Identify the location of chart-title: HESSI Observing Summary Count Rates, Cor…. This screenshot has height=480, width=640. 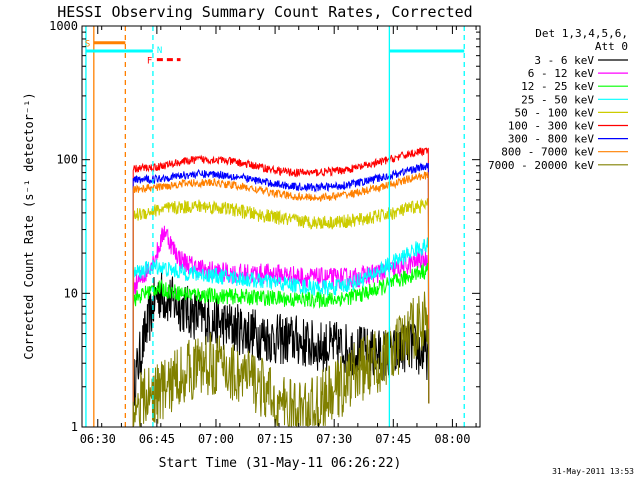
(264, 12).